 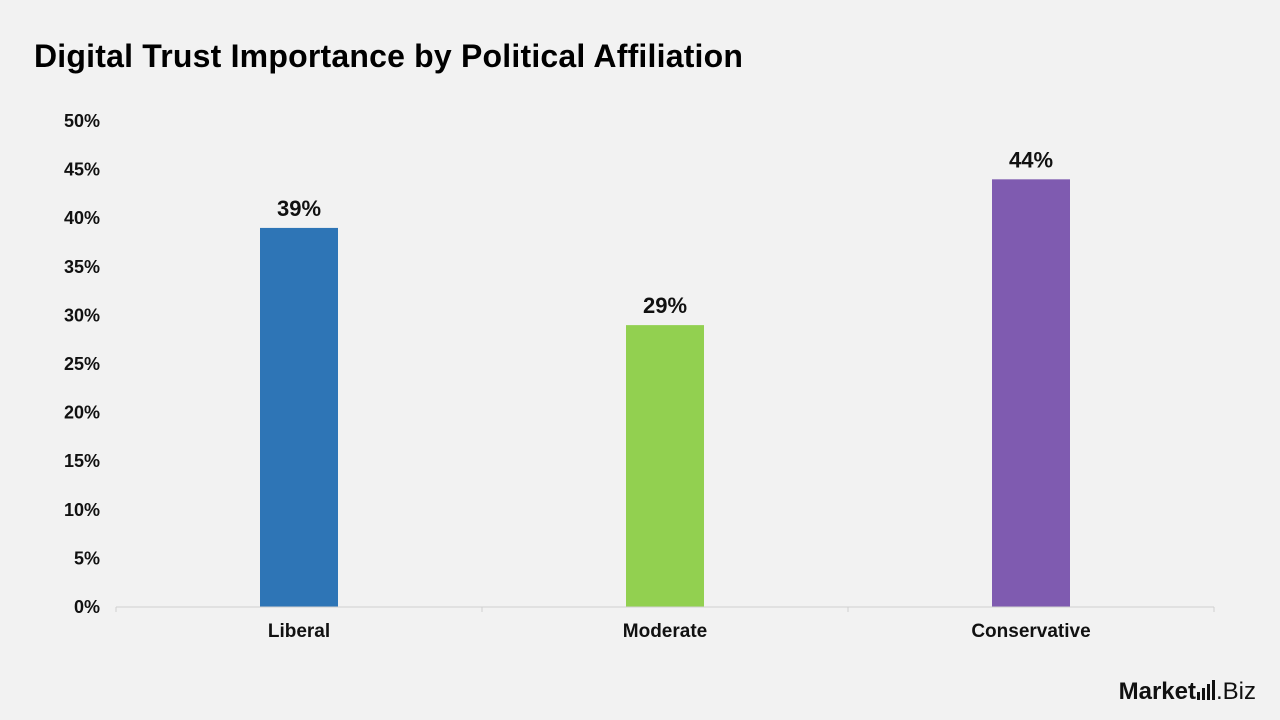 I want to click on data-label-moderate: 29%, so click(x=665, y=305).